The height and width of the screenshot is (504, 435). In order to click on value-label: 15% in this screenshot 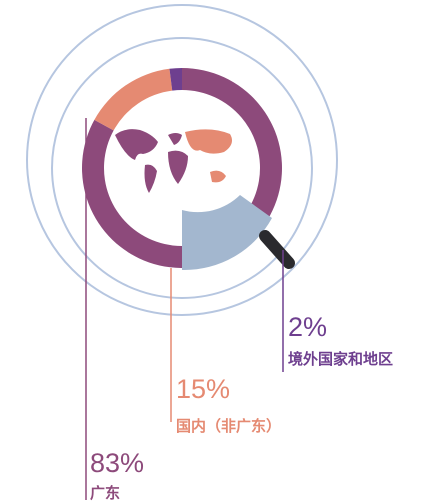, I will do `click(203, 389)`.